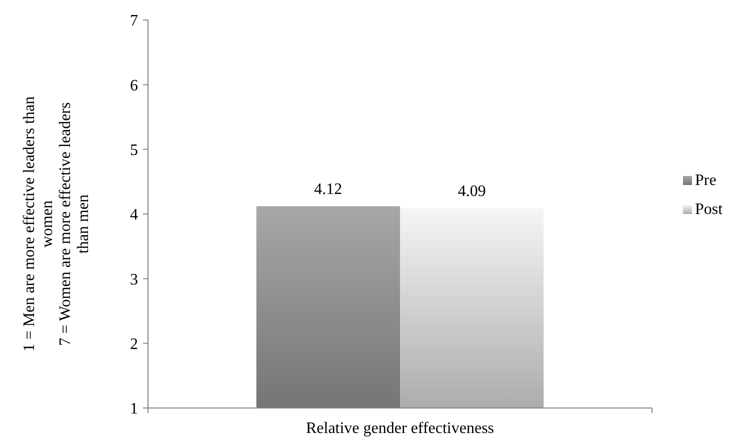 The height and width of the screenshot is (443, 741). I want to click on y-tick-label: 3, so click(134, 279).